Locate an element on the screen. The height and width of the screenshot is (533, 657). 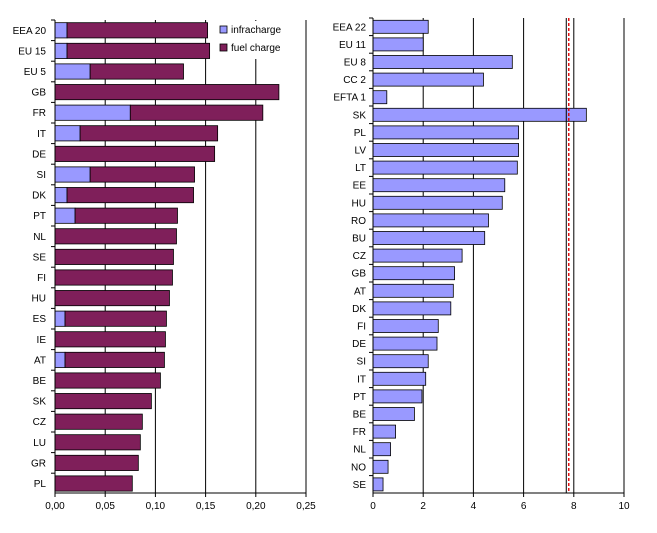
bar-be-value is located at coordinates (393, 414).